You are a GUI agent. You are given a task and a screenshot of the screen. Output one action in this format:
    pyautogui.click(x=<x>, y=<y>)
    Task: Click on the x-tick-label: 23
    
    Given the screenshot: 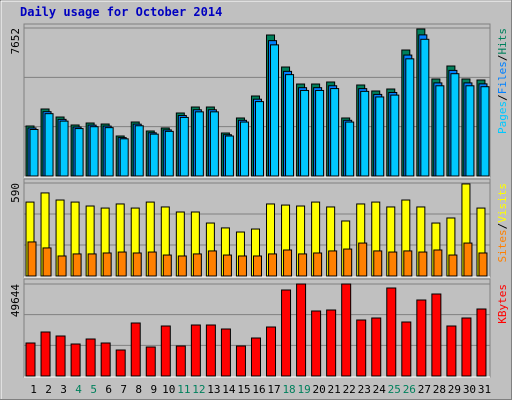 What is the action you would take?
    pyautogui.click(x=364, y=389)
    